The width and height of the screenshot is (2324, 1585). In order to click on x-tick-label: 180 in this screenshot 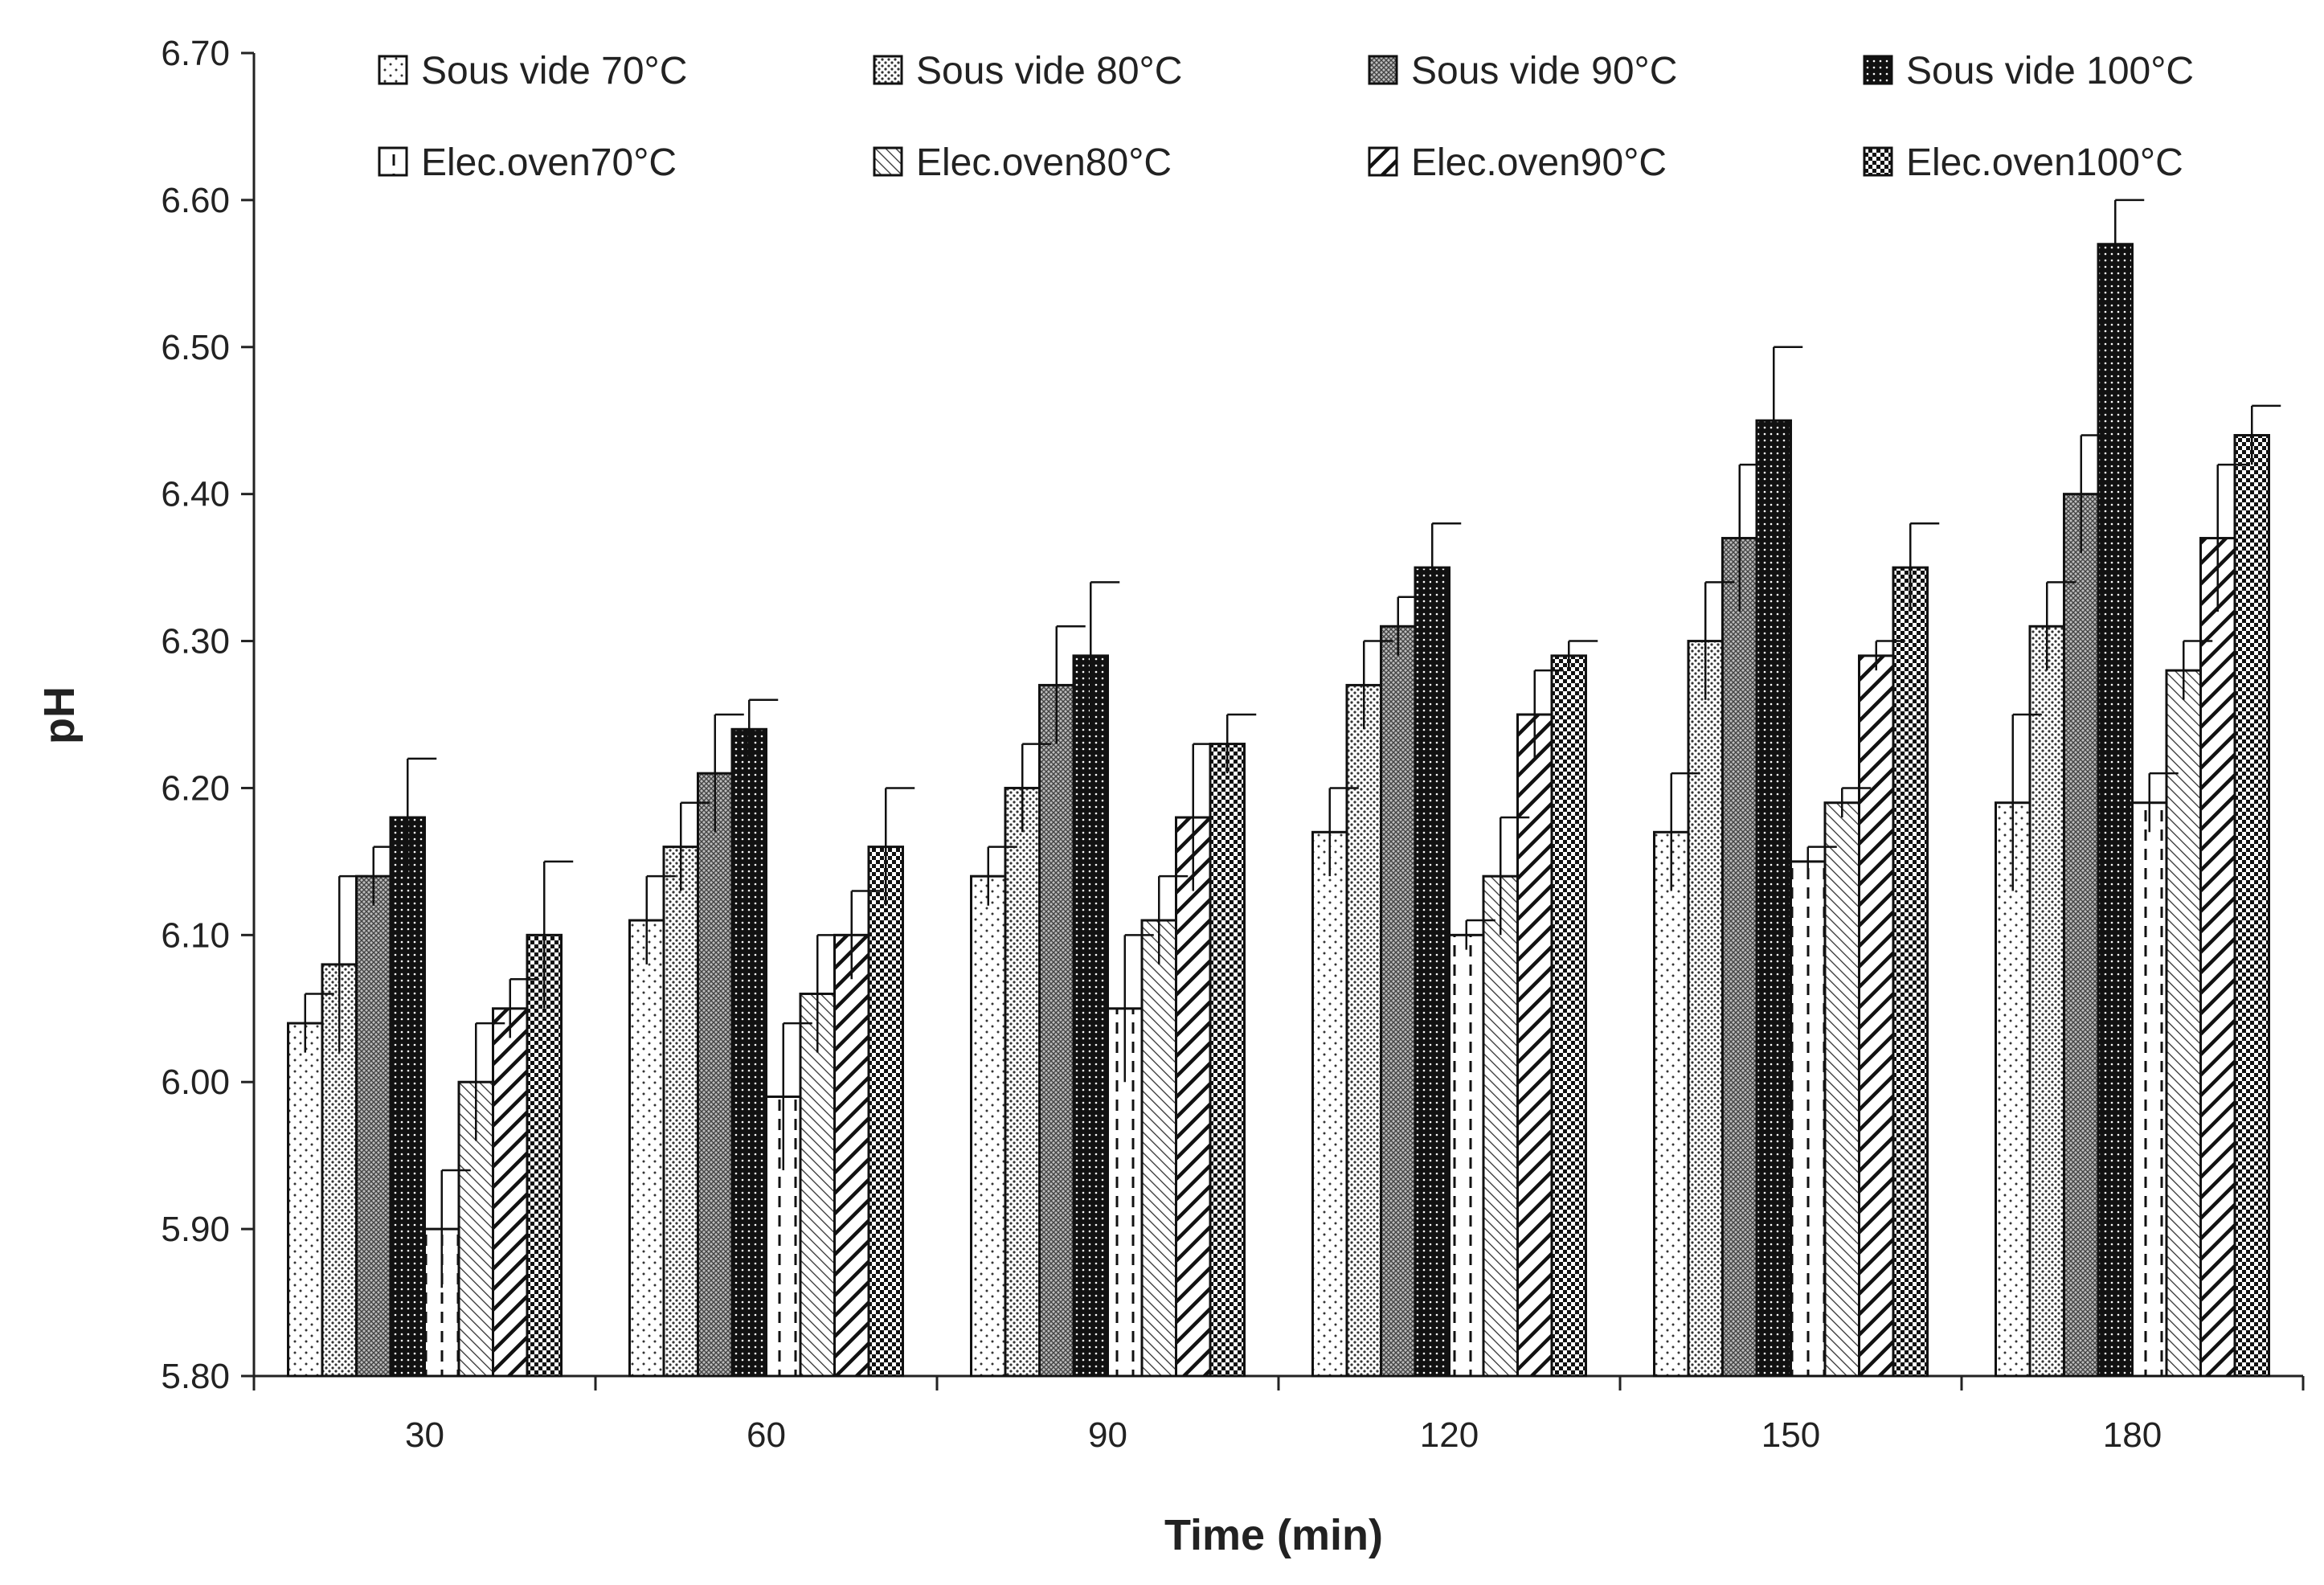, I will do `click(2133, 1435)`.